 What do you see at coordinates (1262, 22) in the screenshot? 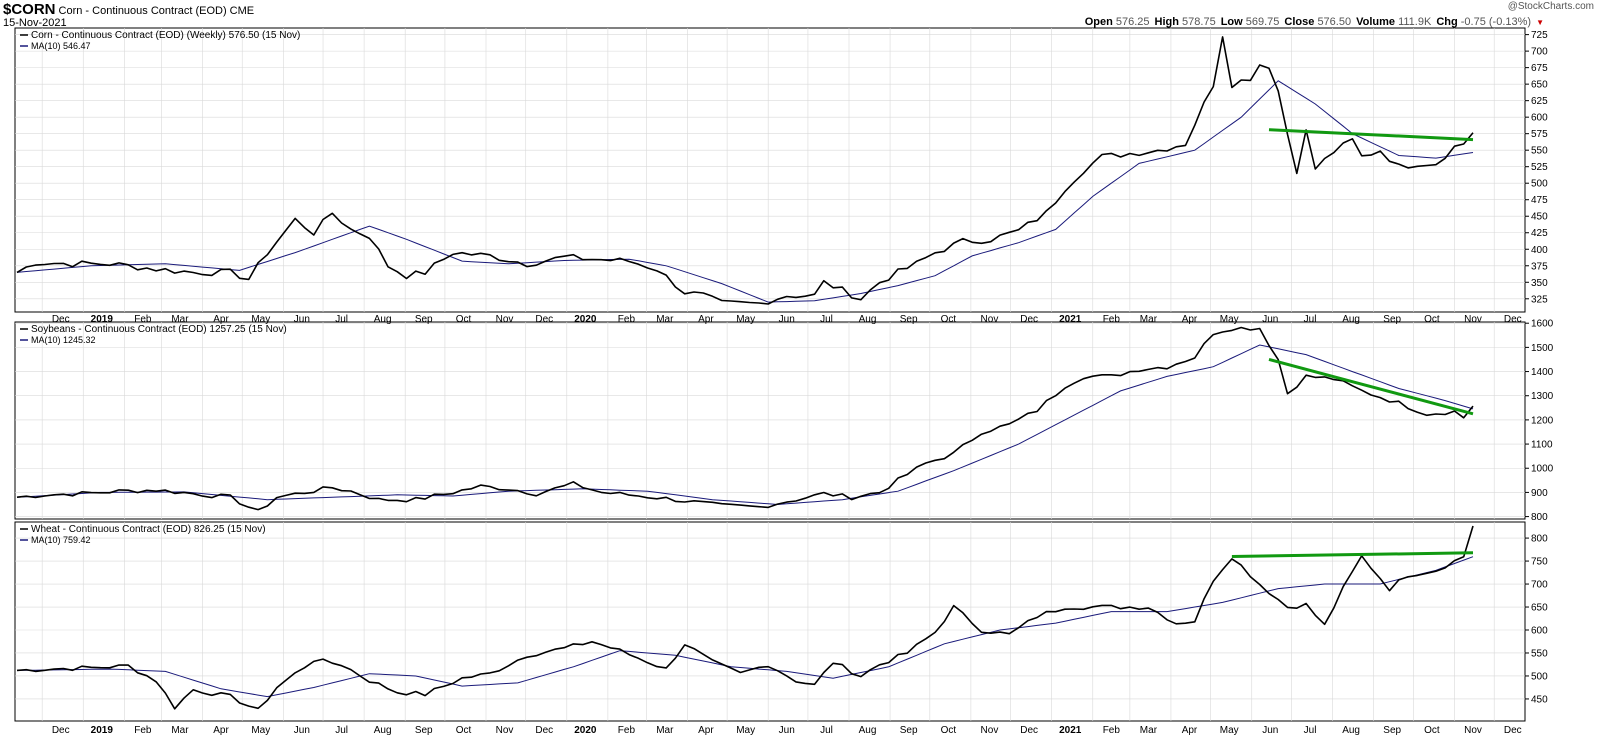
I see `ohlc-value-low: 569.75` at bounding box center [1262, 22].